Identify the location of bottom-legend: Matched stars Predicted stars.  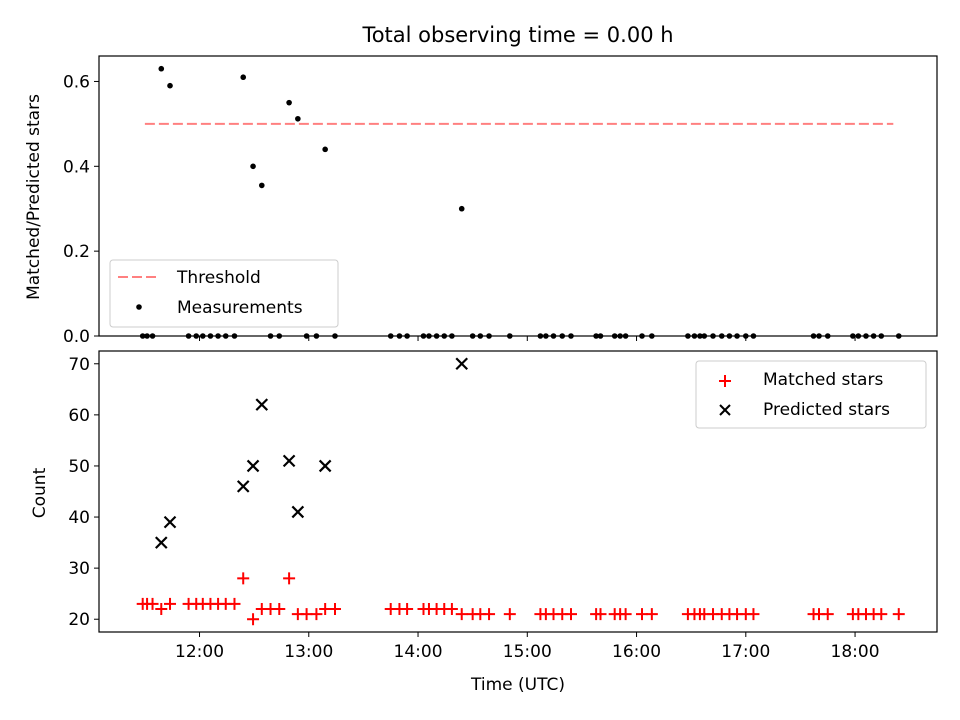
(811, 394).